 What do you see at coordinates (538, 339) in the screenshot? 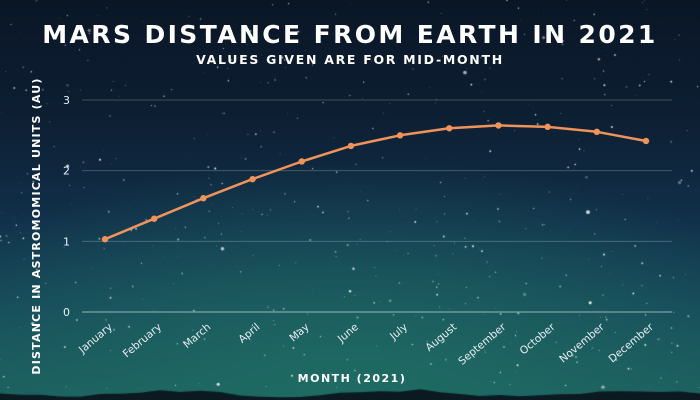
I see `x-tick-label: October` at bounding box center [538, 339].